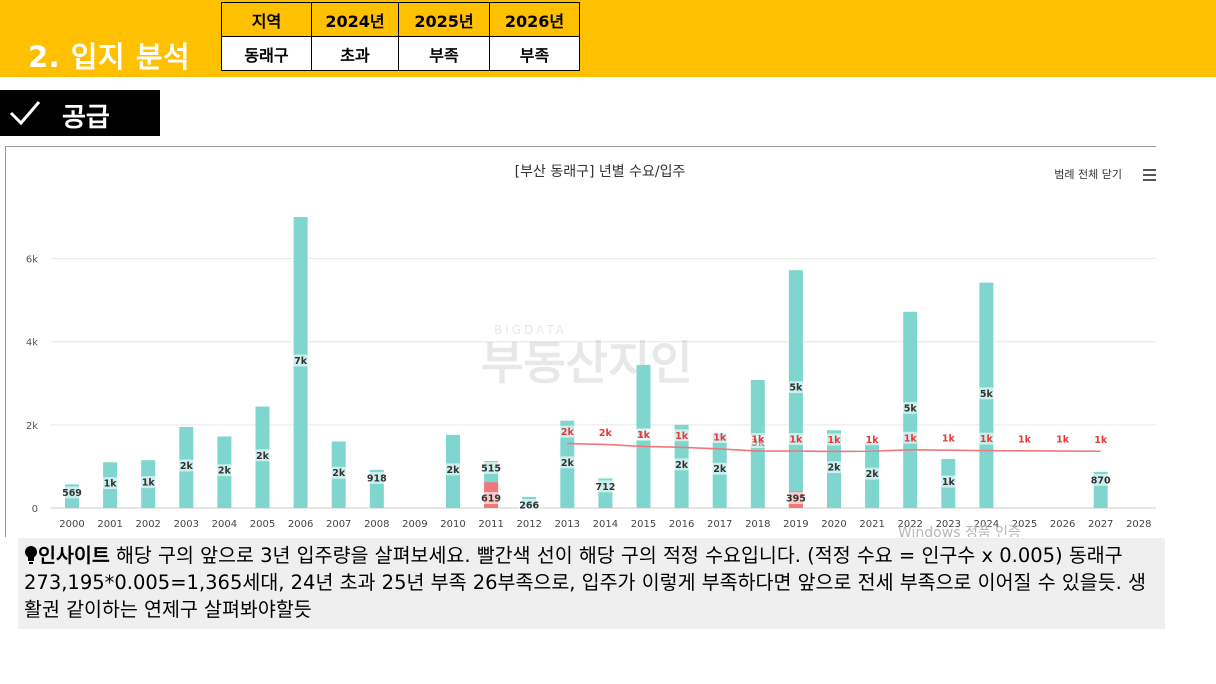  What do you see at coordinates (986, 524) in the screenshot?
I see `x-tick-label: 2024` at bounding box center [986, 524].